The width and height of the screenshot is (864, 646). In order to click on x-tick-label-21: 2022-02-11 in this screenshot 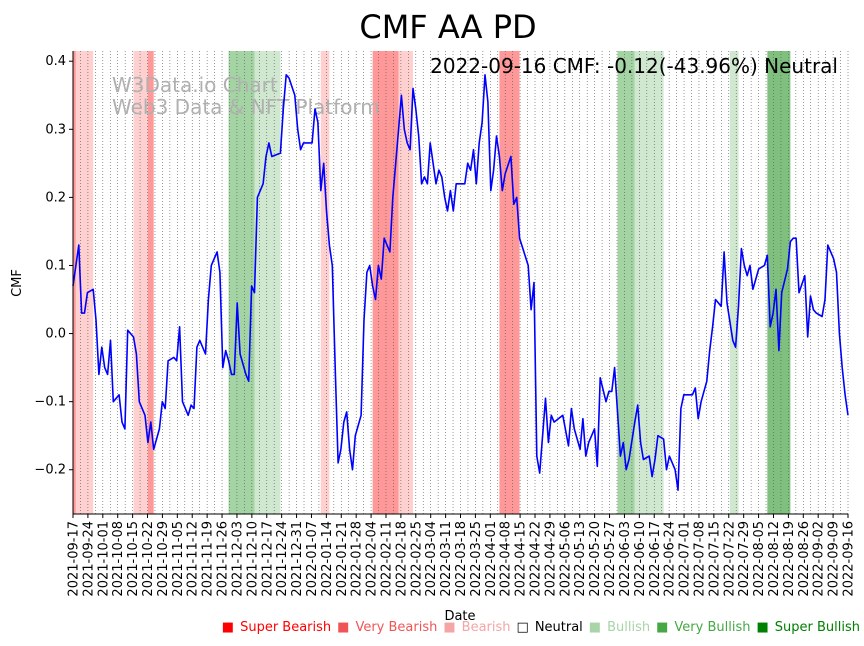, I will do `click(387, 559)`.